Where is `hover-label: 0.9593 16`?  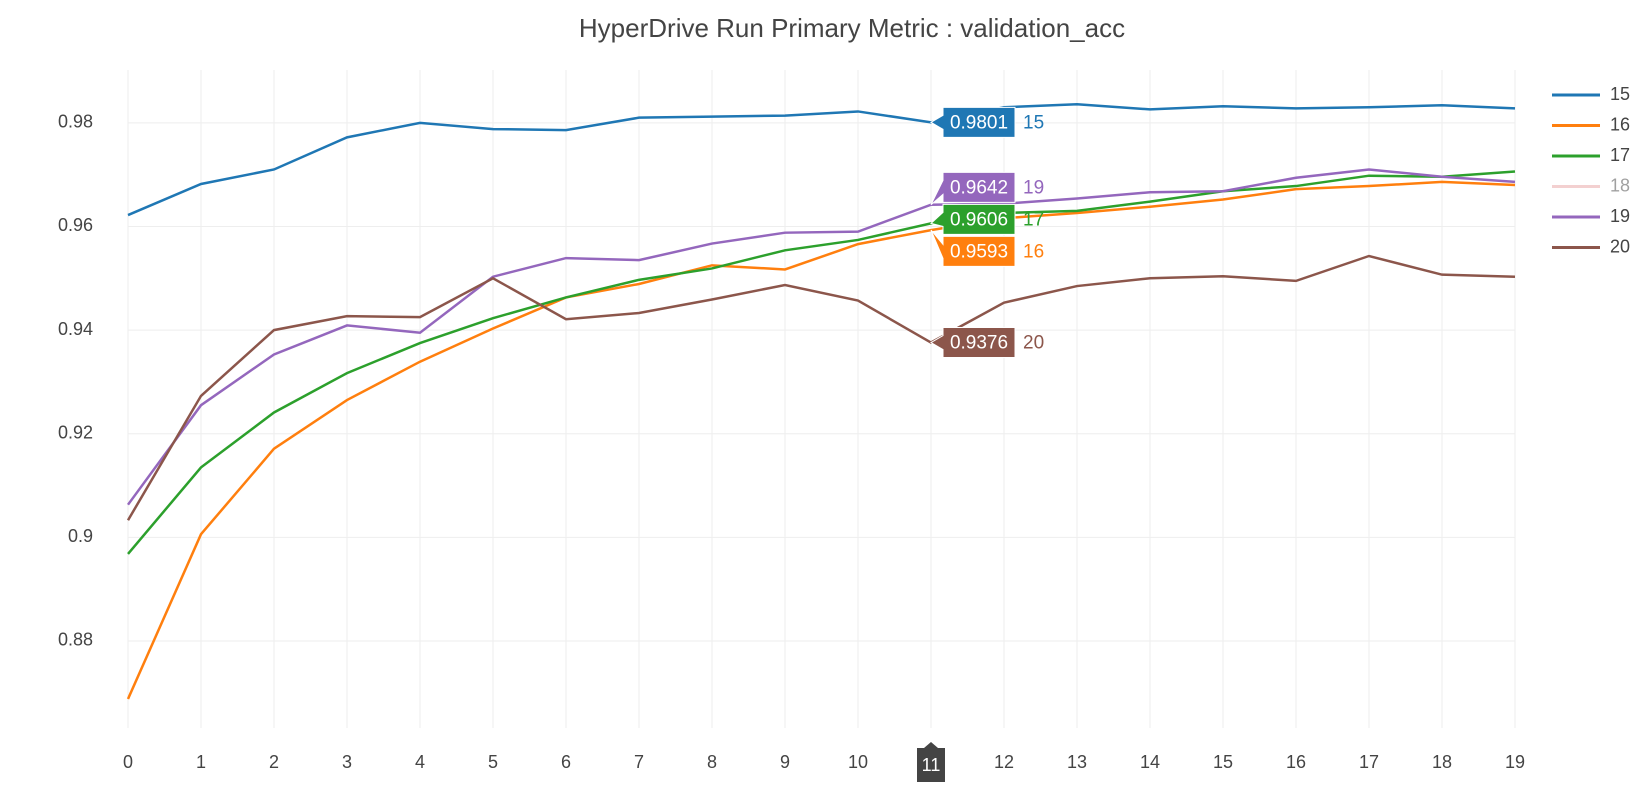
hover-label: 0.9593 16 is located at coordinates (987, 248).